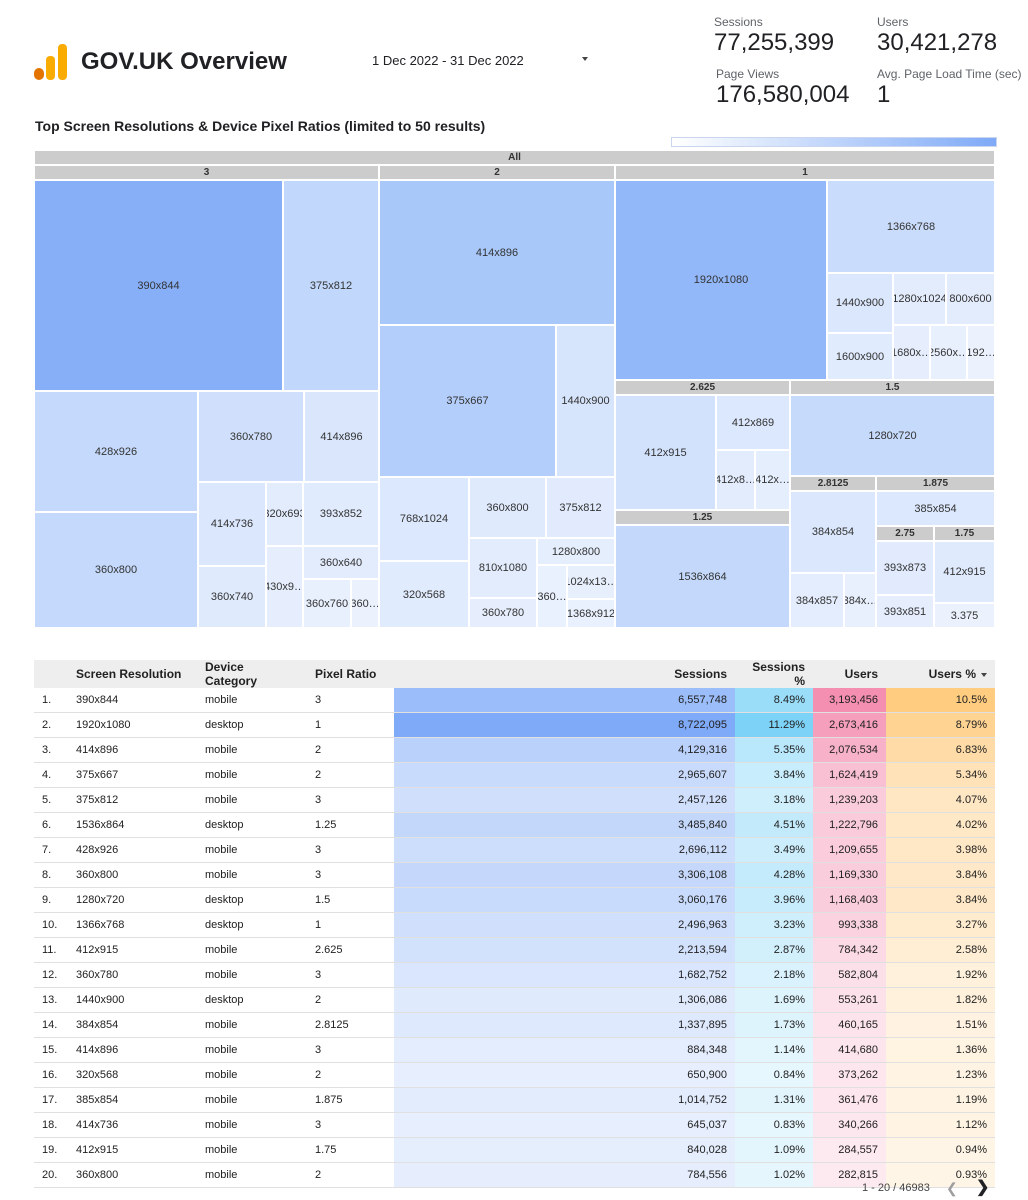 This screenshot has width=1028, height=1200. Describe the element at coordinates (232, 524) in the screenshot. I see `treemap-cell: 414x736` at that location.